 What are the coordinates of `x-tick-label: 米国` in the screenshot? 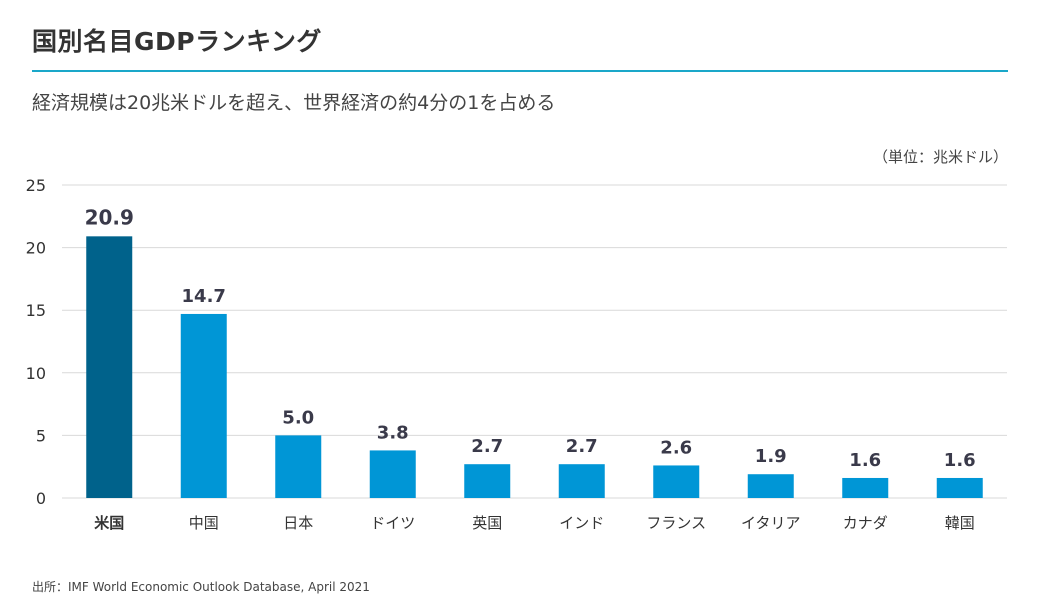 It's located at (109, 523).